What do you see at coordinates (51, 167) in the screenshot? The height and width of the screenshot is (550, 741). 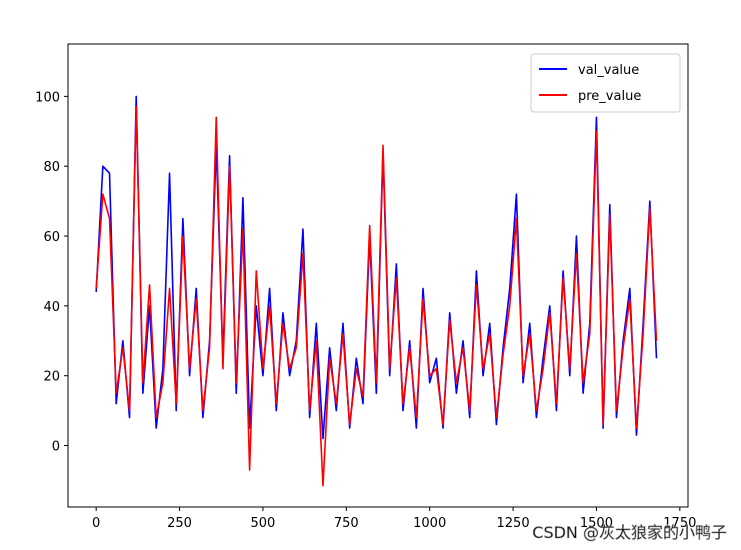 I see `y-tick-label: 80` at bounding box center [51, 167].